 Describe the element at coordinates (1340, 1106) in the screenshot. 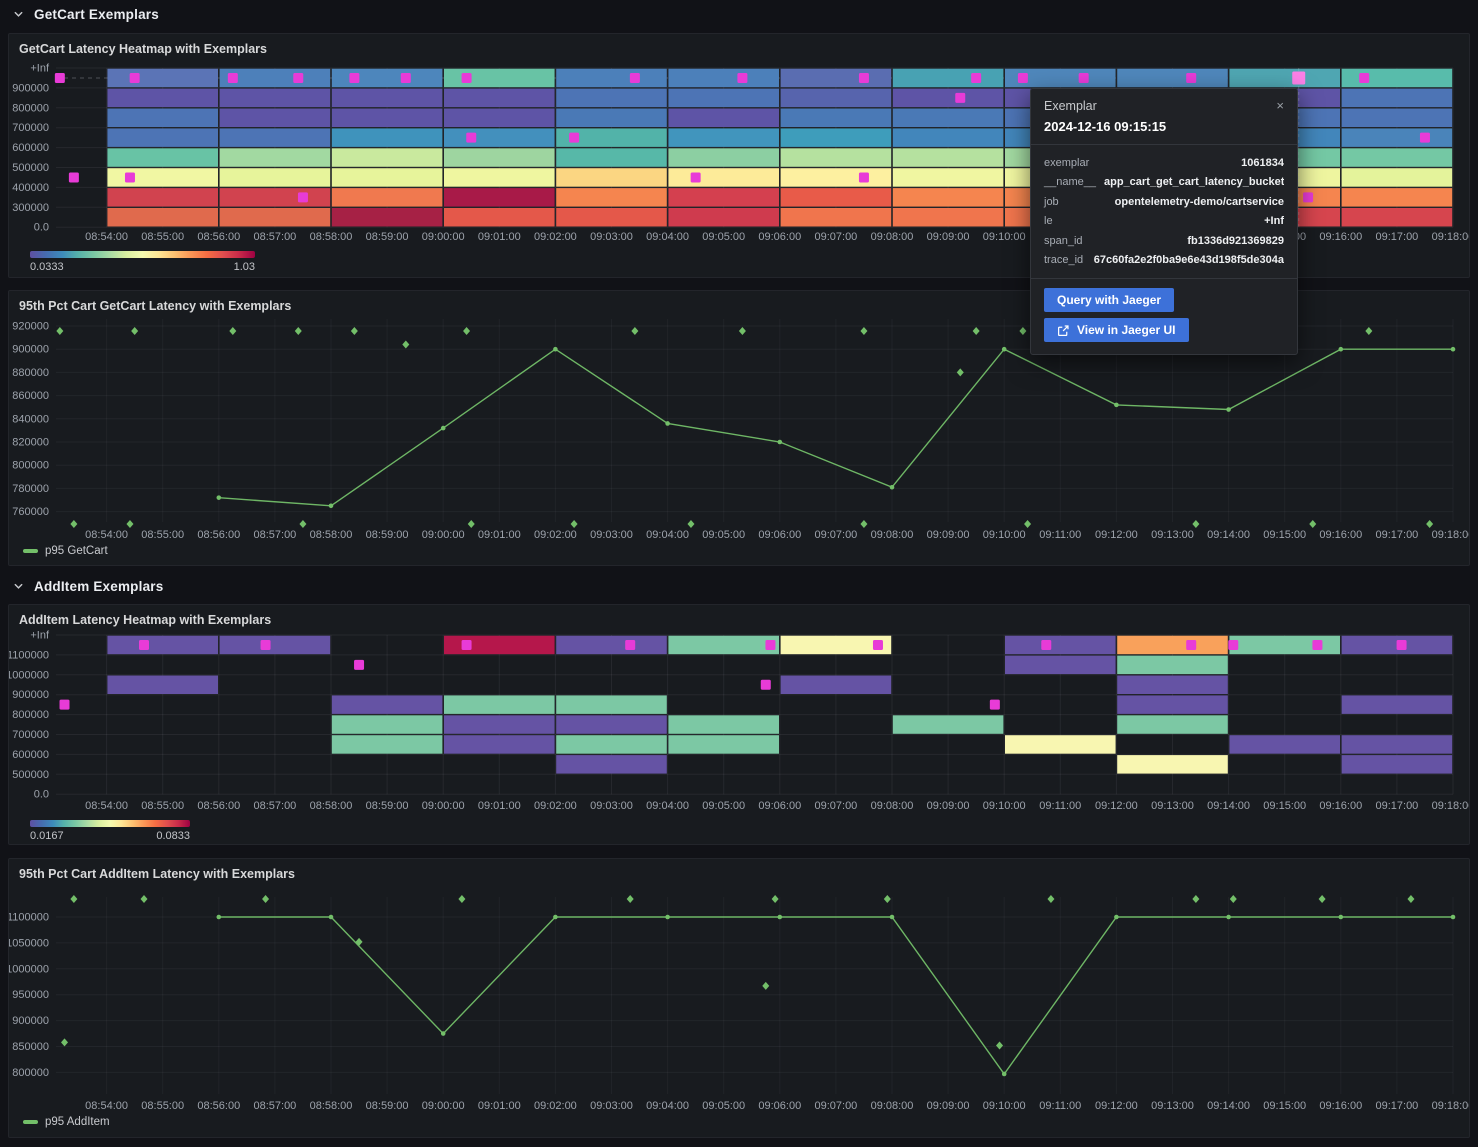

I see `svg-text: 09:16:00` at that location.